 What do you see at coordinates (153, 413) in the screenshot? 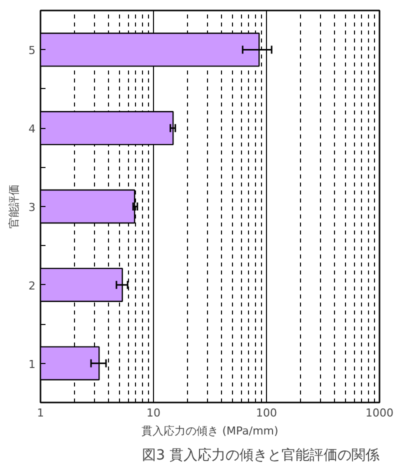
I see `x-tick-label: 10` at bounding box center [153, 413].